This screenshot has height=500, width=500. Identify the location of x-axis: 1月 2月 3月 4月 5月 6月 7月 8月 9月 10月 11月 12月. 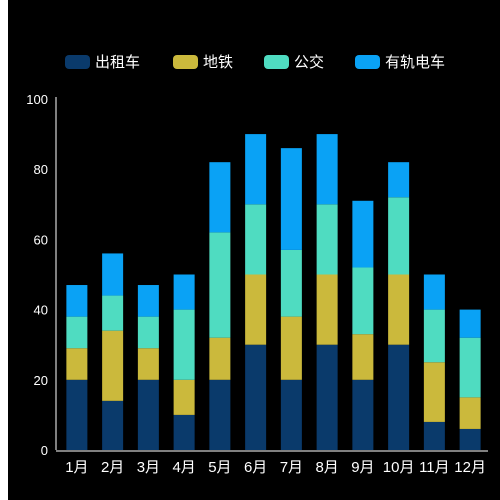
(272, 463).